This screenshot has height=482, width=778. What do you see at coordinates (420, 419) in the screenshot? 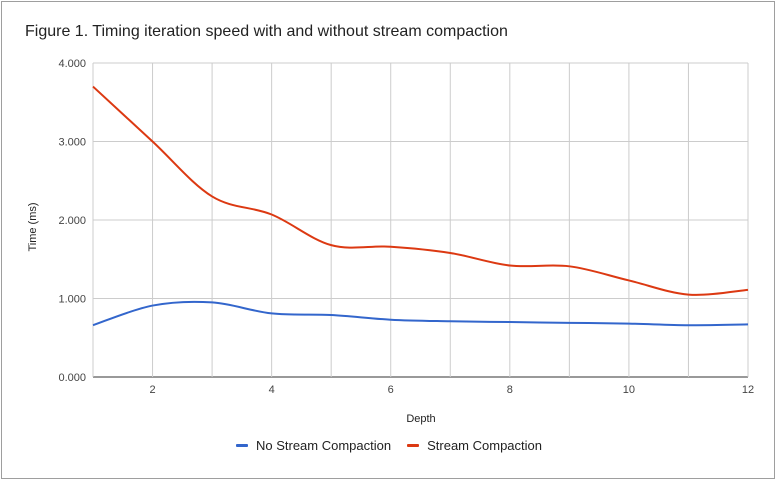
I see `x-axis-label: Depth` at bounding box center [420, 419].